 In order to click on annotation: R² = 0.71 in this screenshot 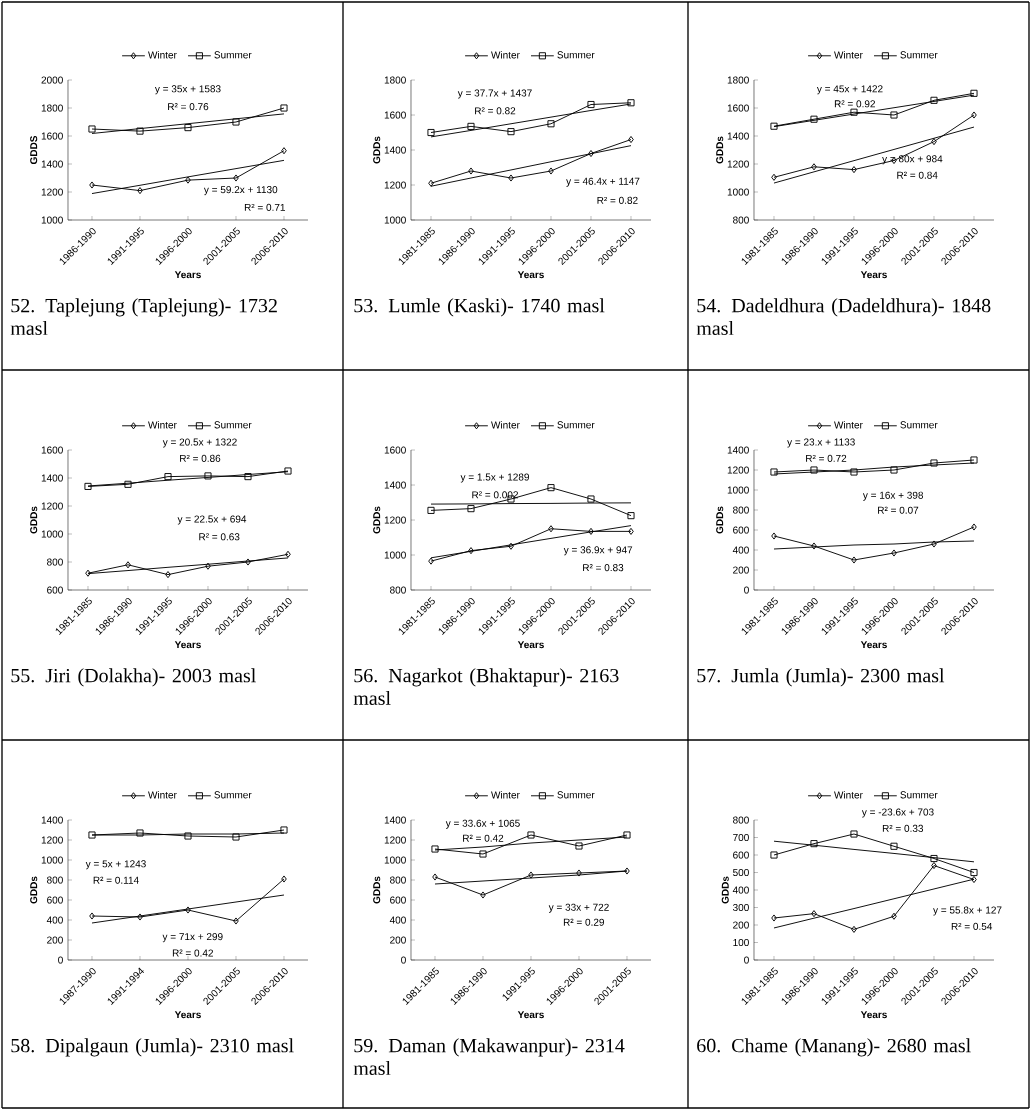, I will do `click(265, 207)`.